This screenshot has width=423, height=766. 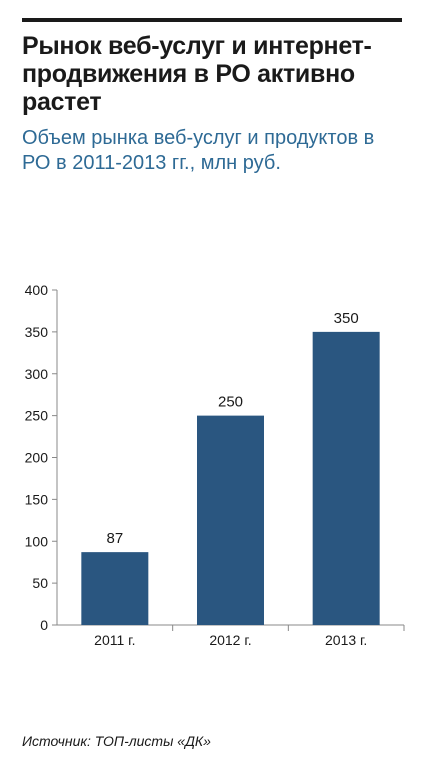 I want to click on x-category-label: 2011 г., so click(x=114, y=640).